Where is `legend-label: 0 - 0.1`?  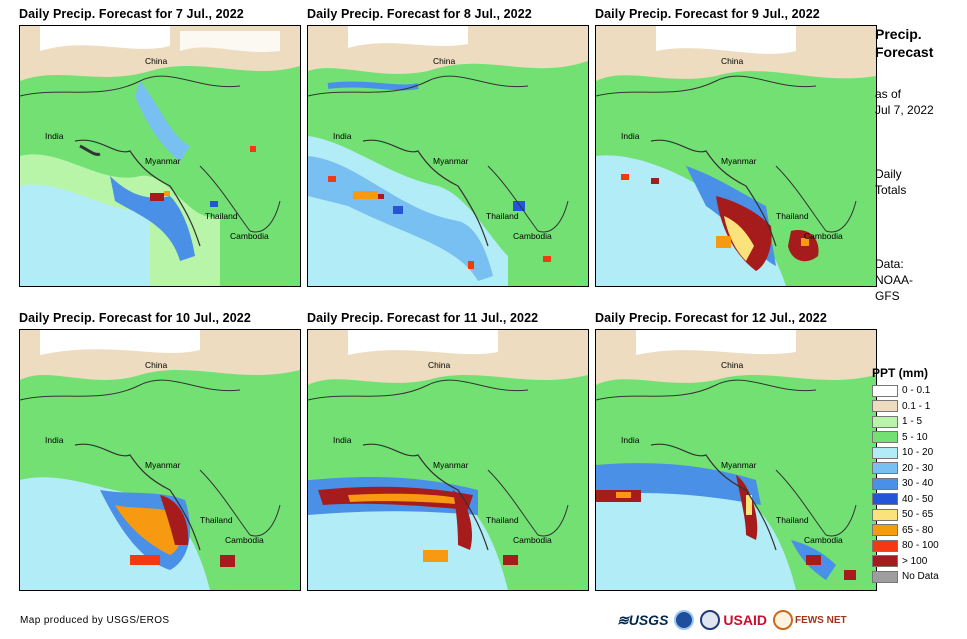
legend-label: 0 - 0.1 is located at coordinates (916, 391).